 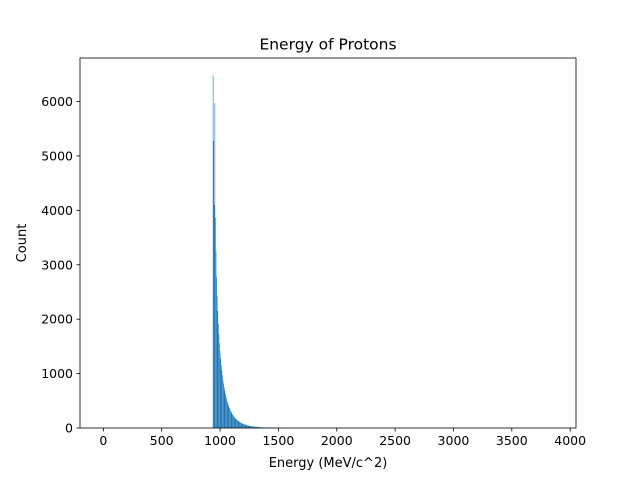 What do you see at coordinates (57, 373) in the screenshot?
I see `y-tick-label: 1000` at bounding box center [57, 373].